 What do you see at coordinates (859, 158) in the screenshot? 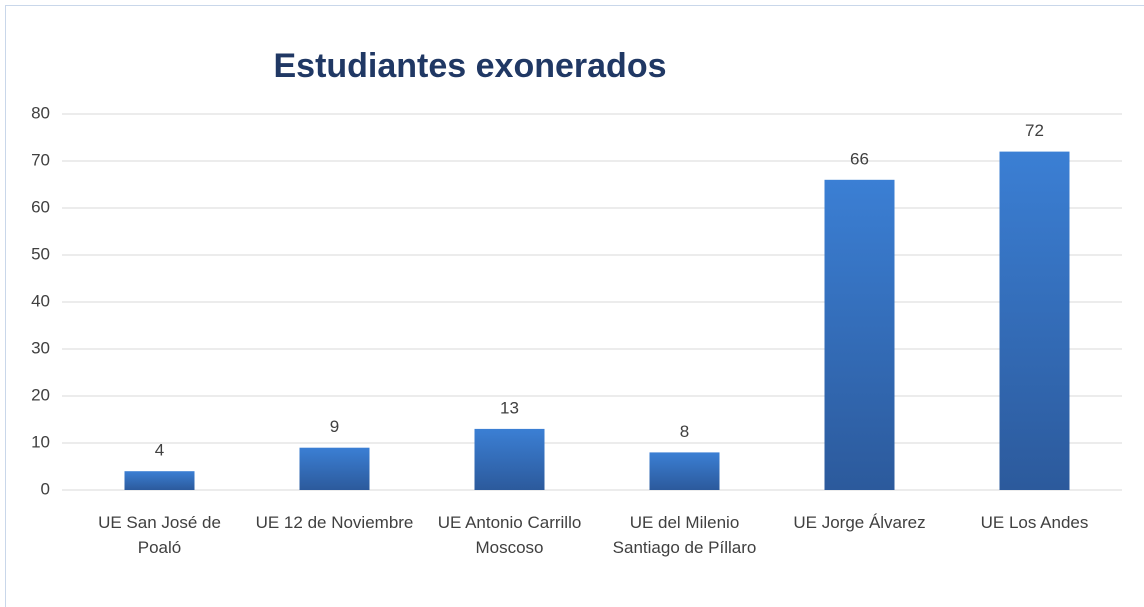
I see `data-label: 66` at bounding box center [859, 158].